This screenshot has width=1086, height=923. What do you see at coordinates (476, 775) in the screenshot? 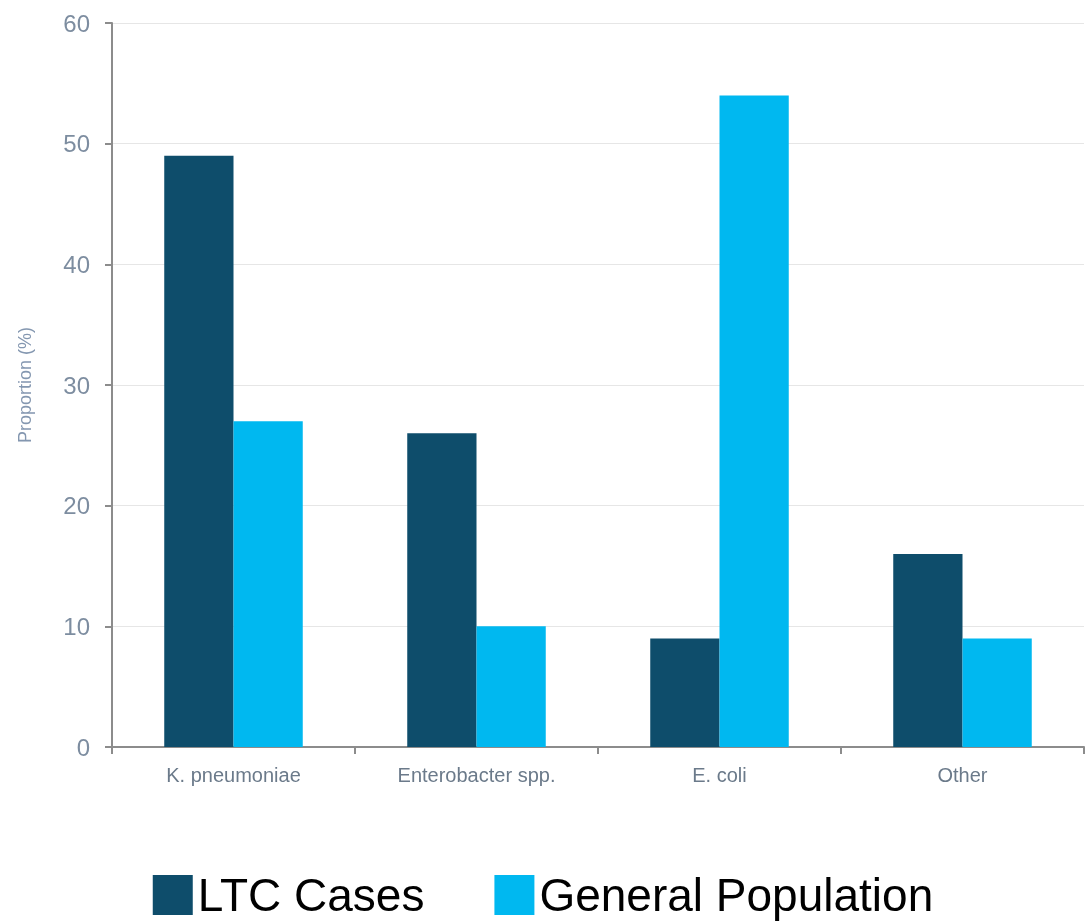
I see `x-tick-label: Enterobacter spp.` at bounding box center [476, 775].